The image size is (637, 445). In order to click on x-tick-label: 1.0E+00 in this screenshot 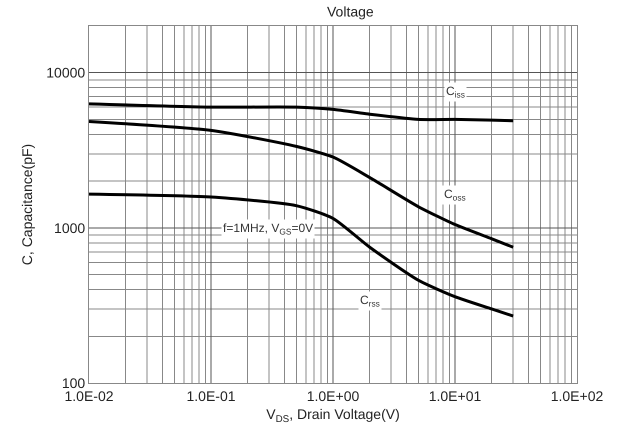, I will do `click(333, 396)`.